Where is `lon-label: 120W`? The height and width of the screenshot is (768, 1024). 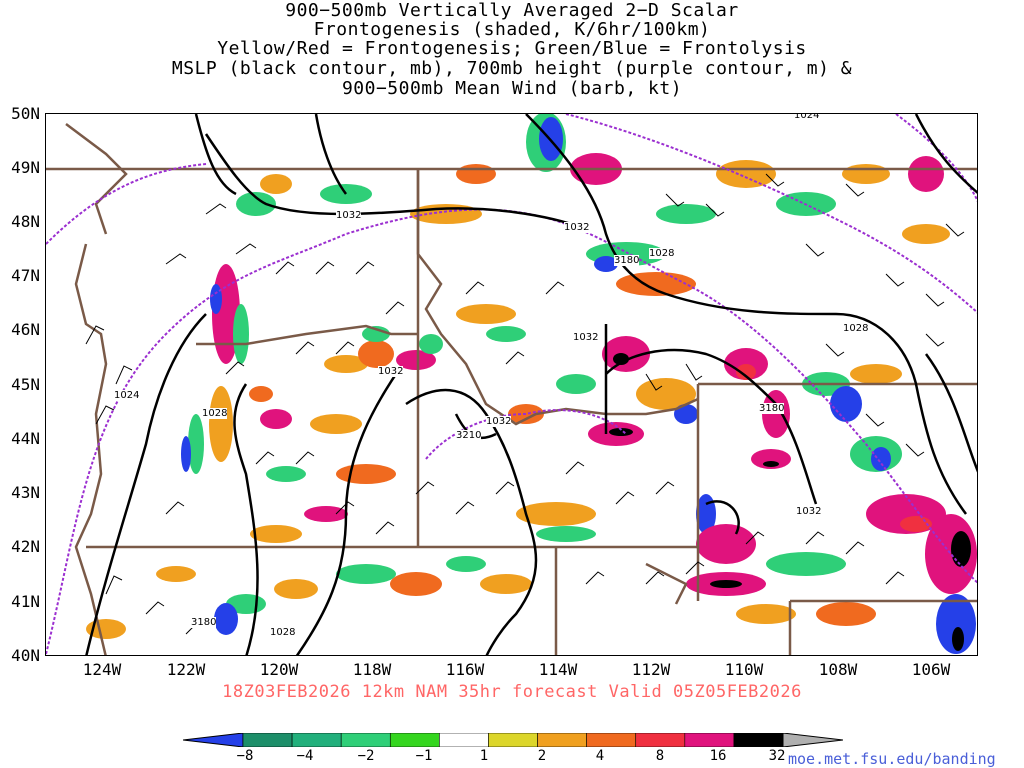 lon-label: 120W is located at coordinates (279, 669).